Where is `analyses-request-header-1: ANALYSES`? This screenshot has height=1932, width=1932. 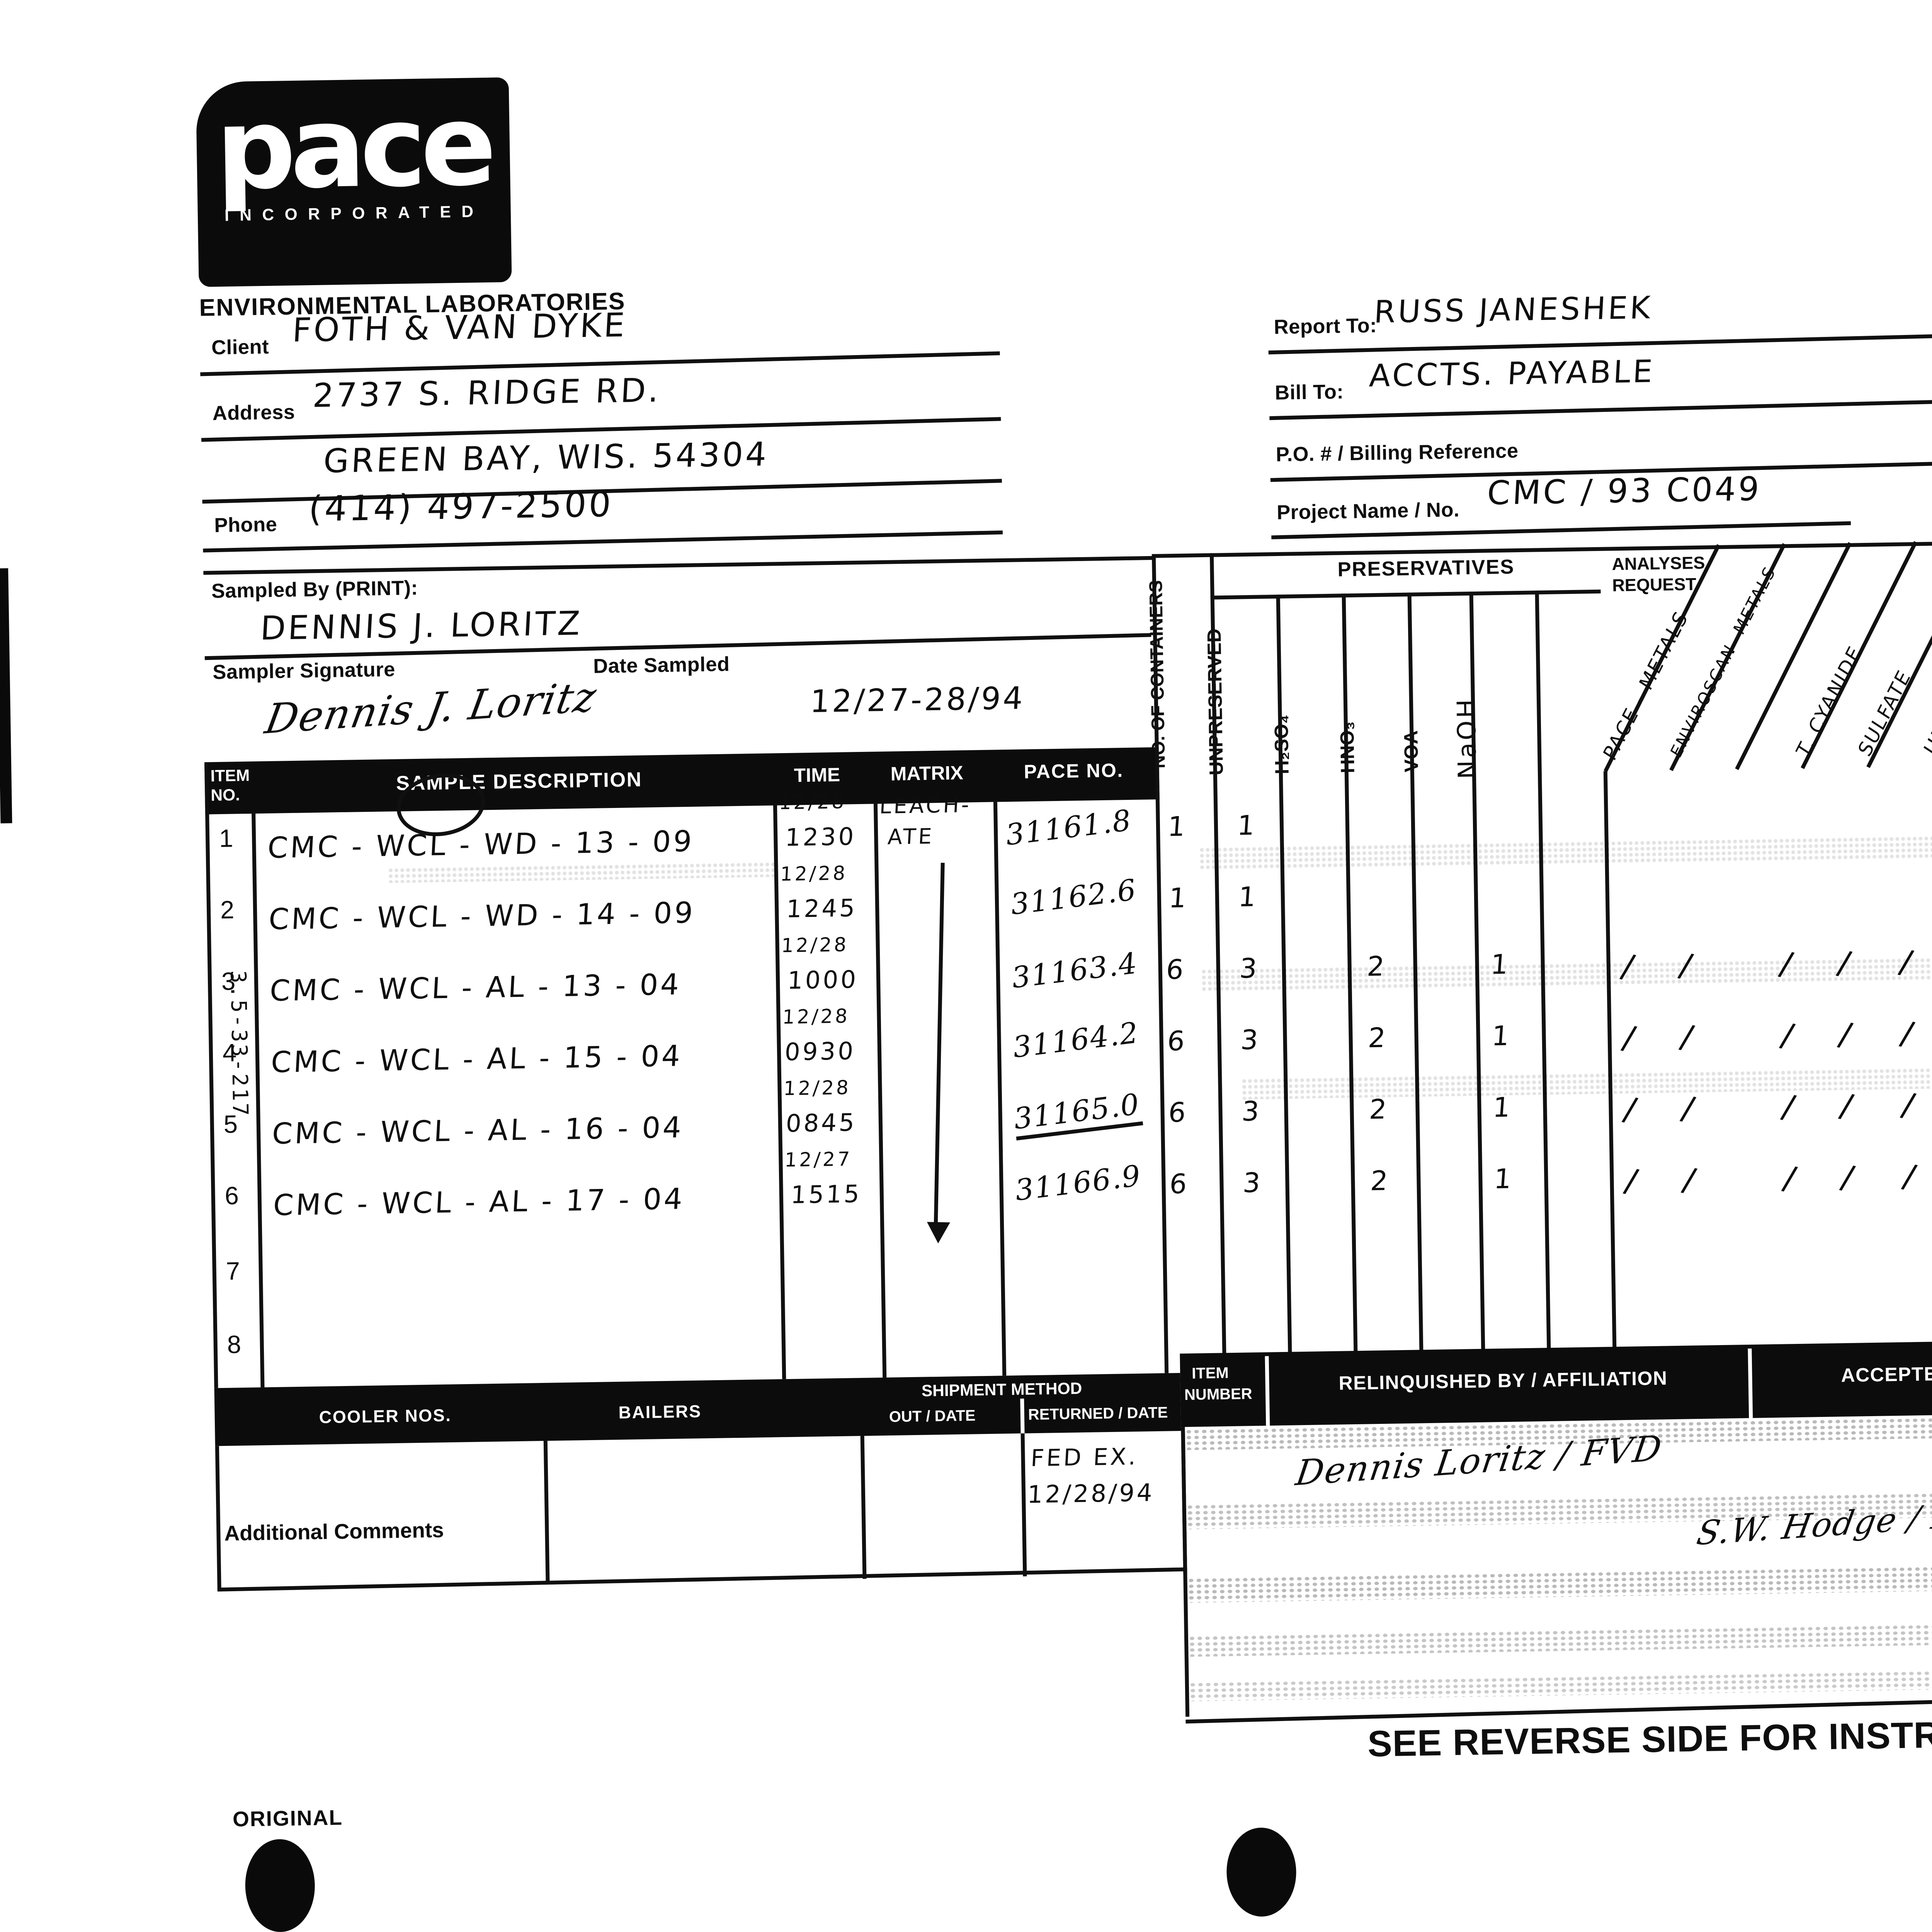
analyses-request-header-1: ANALYSES is located at coordinates (1658, 564).